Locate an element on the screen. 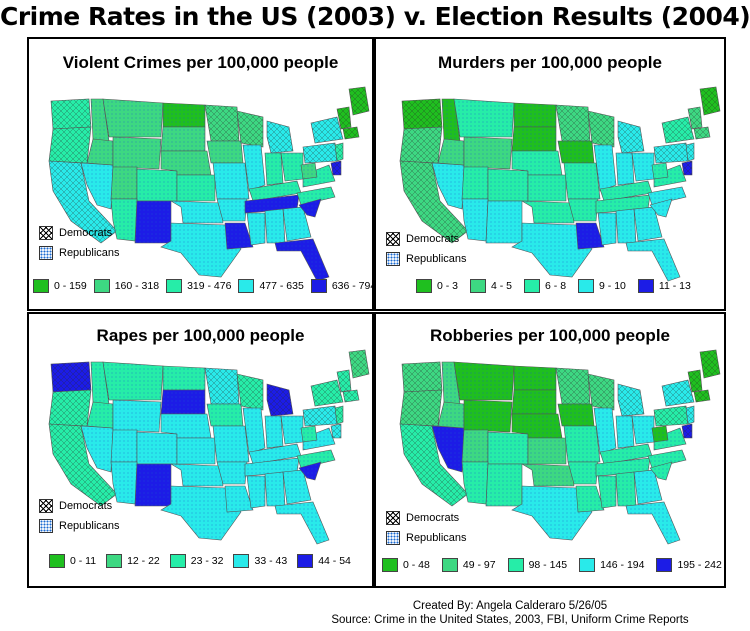 The width and height of the screenshot is (750, 631). range-item-4: 9 - 10 is located at coordinates (602, 286).